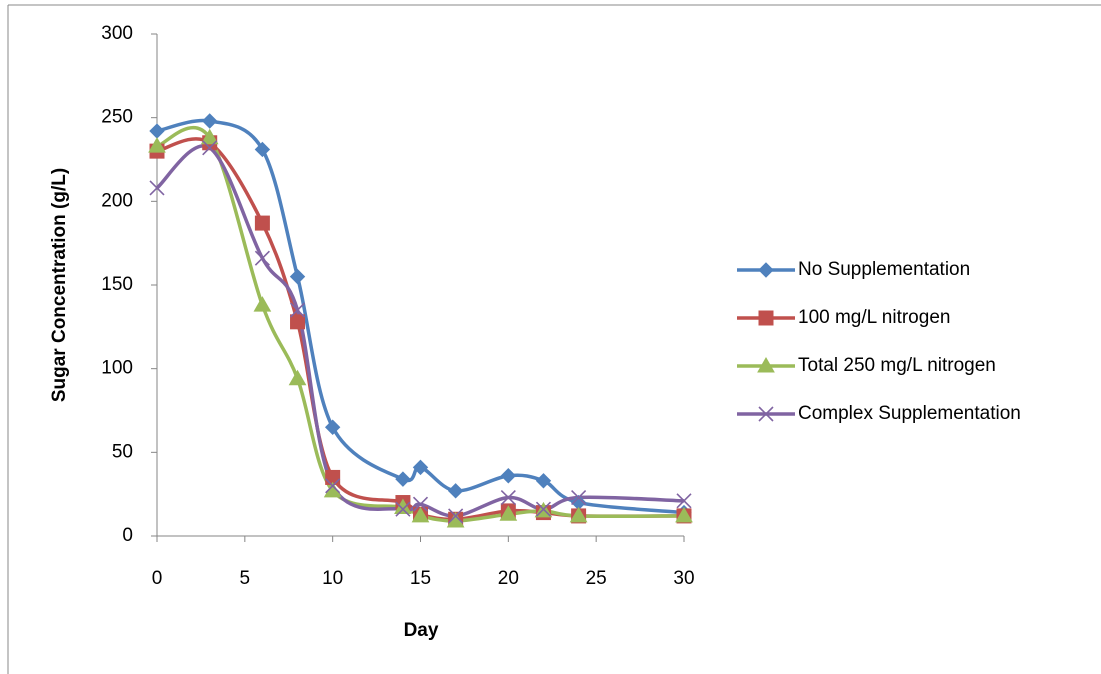 This screenshot has height=674, width=1101. What do you see at coordinates (897, 365) in the screenshot?
I see `legend-label: Total 250 mg/L nitrogen` at bounding box center [897, 365].